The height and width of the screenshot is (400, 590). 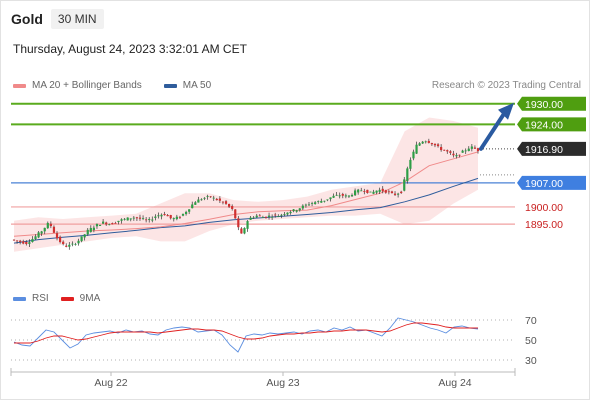 I want to click on ma50-swatch, so click(x=170, y=85).